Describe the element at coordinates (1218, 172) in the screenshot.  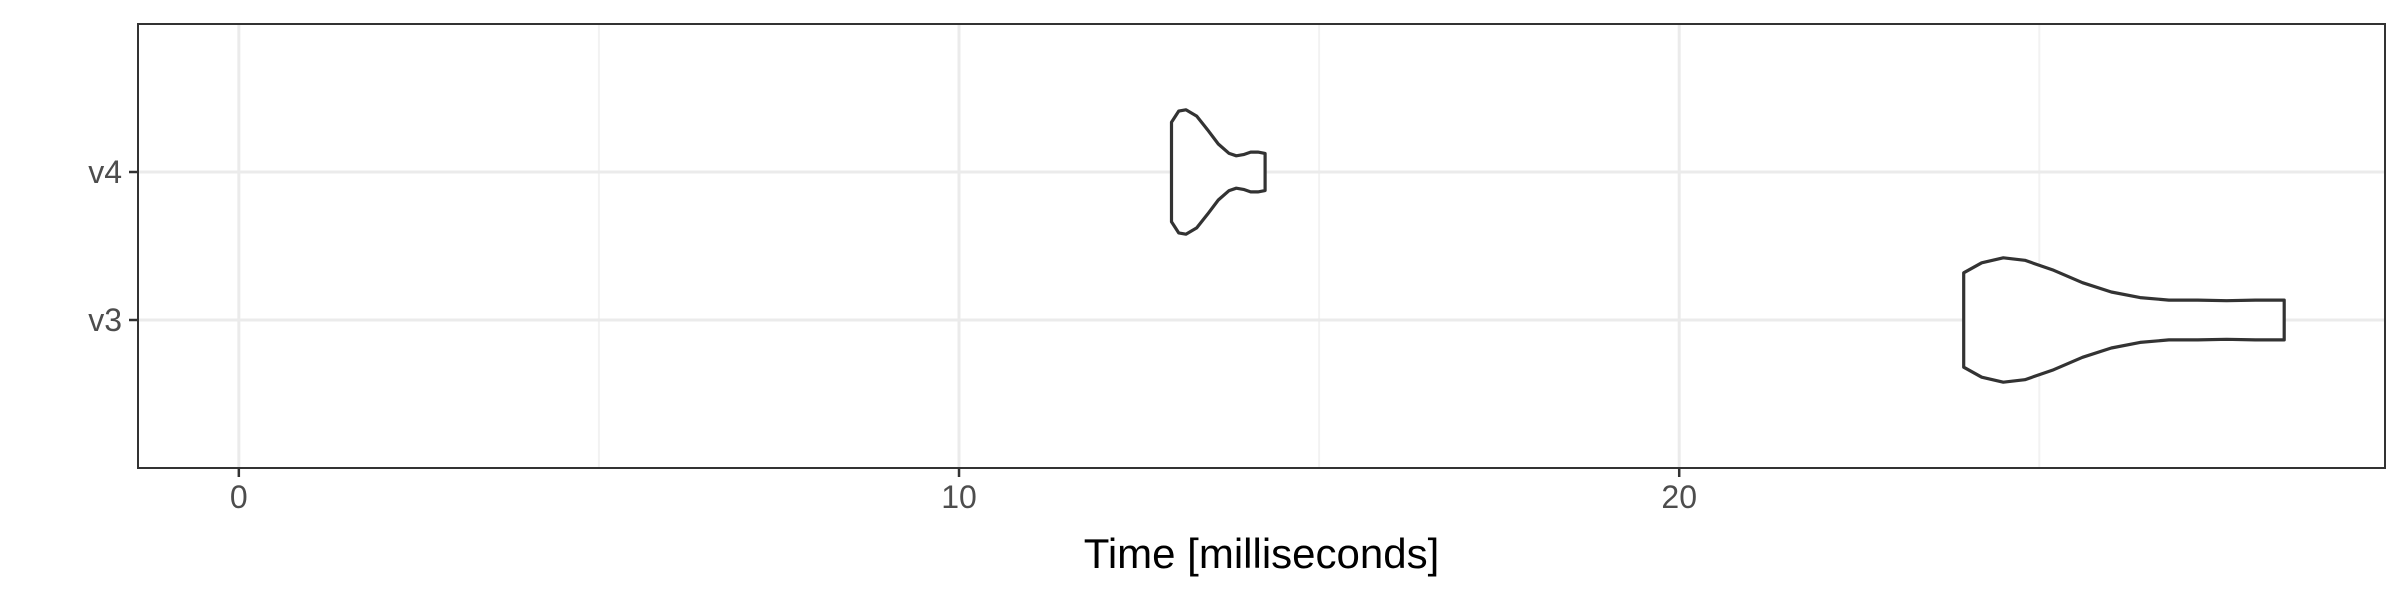
I see `violin-v4` at that location.